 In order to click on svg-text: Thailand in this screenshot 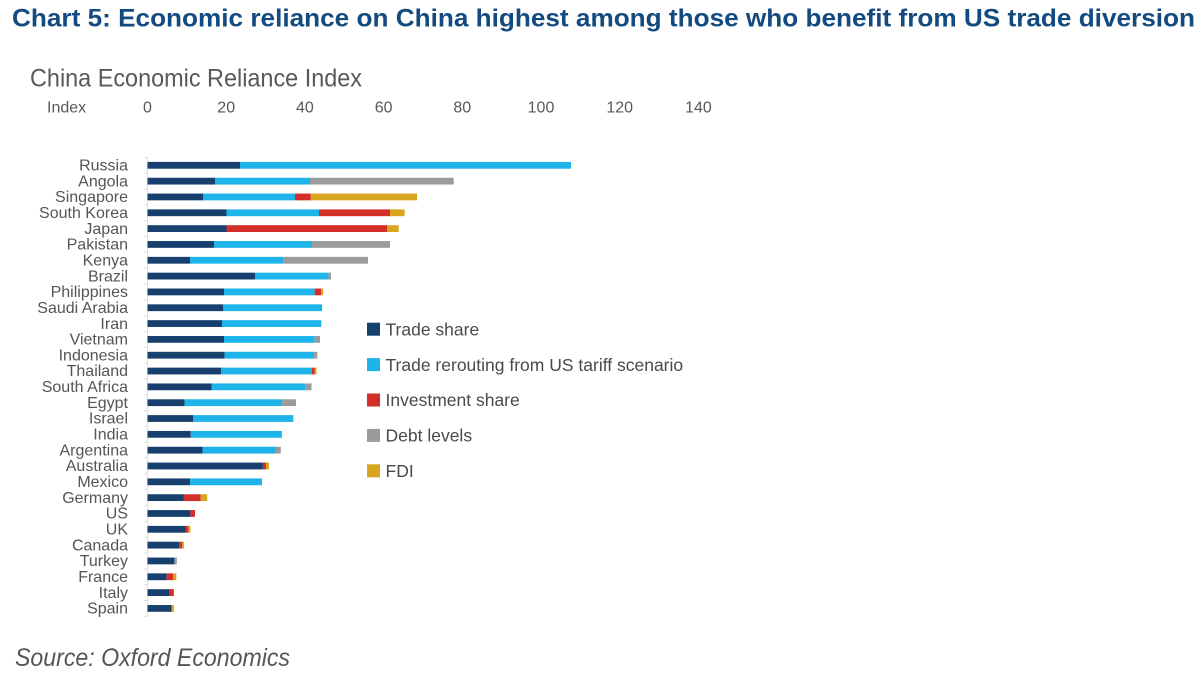, I will do `click(97, 371)`.